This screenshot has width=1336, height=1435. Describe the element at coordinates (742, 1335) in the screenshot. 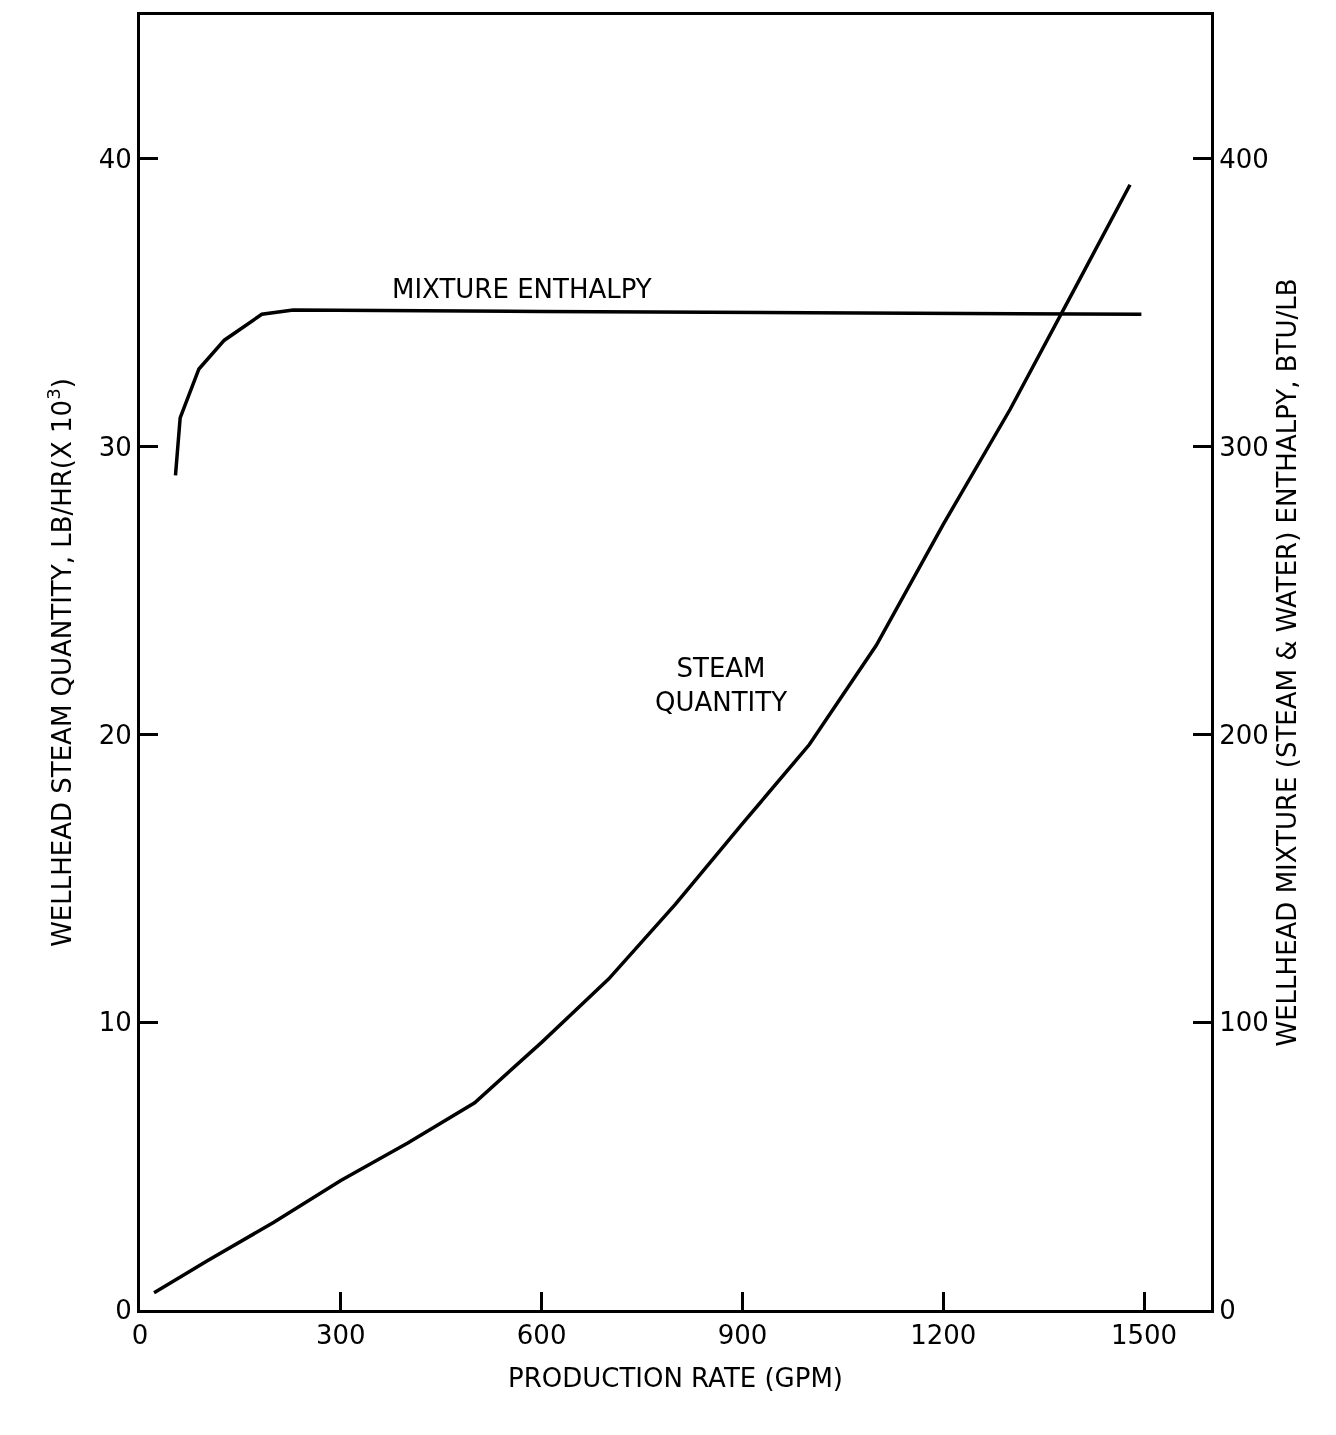

I see `x-tick-label: 900` at that location.